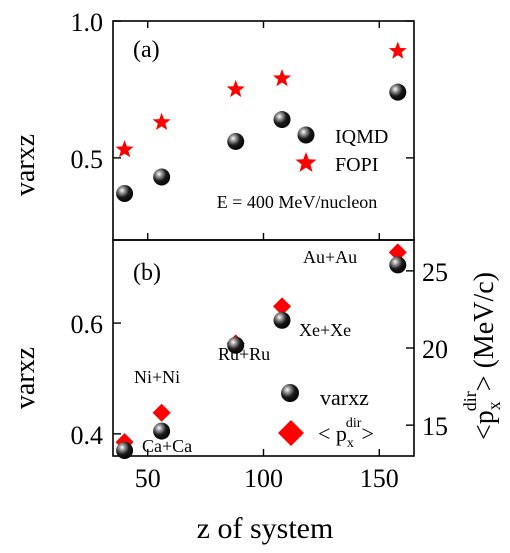 The height and width of the screenshot is (553, 510). Describe the element at coordinates (379, 478) in the screenshot. I see `x-tick-label: 150` at that location.